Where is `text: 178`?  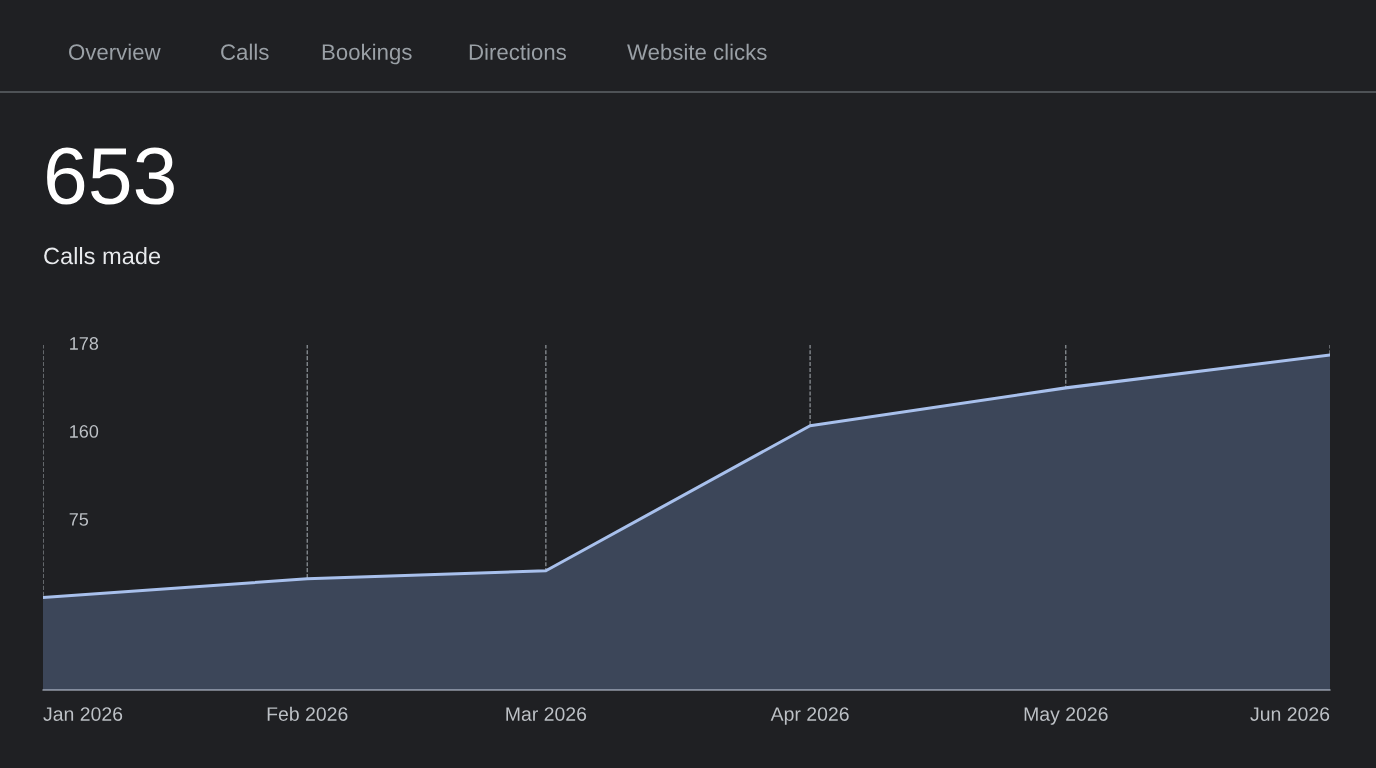 text: 178 is located at coordinates (84, 343).